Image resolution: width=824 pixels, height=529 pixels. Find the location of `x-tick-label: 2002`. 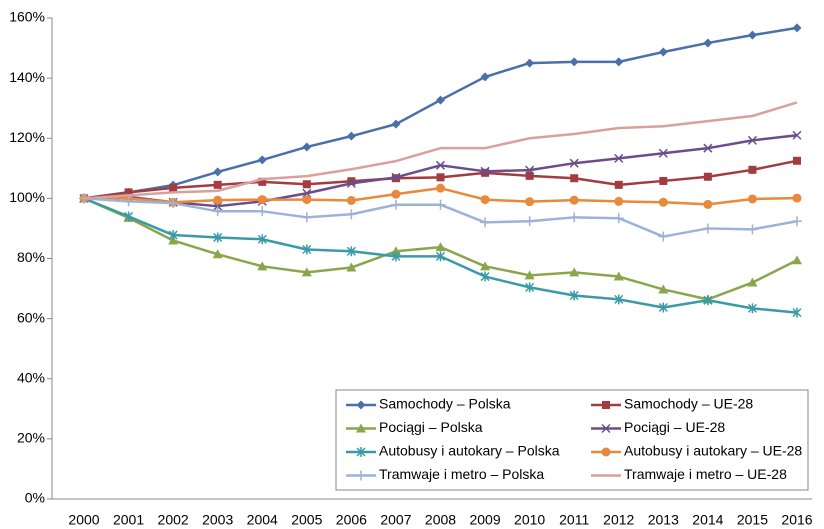

x-tick-label: 2002 is located at coordinates (173, 520).